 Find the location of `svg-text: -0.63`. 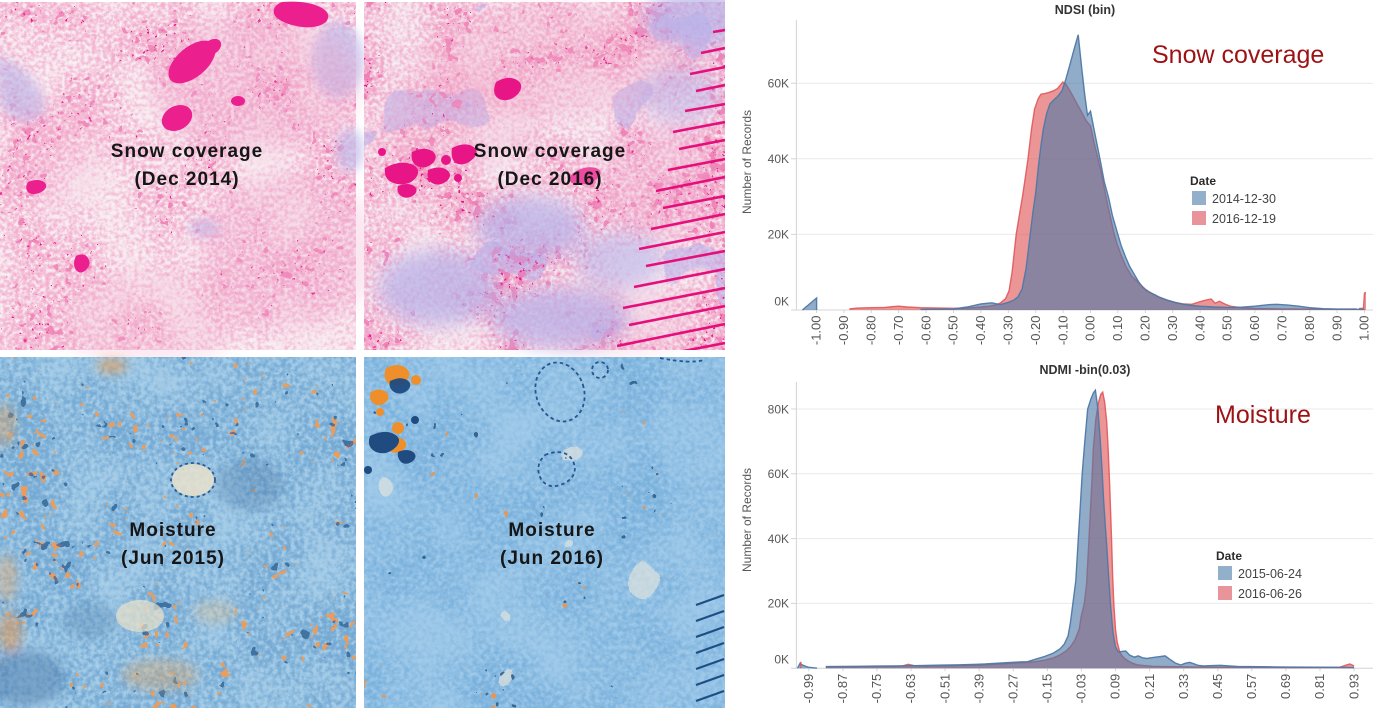

svg-text: -0.63 is located at coordinates (910, 689).